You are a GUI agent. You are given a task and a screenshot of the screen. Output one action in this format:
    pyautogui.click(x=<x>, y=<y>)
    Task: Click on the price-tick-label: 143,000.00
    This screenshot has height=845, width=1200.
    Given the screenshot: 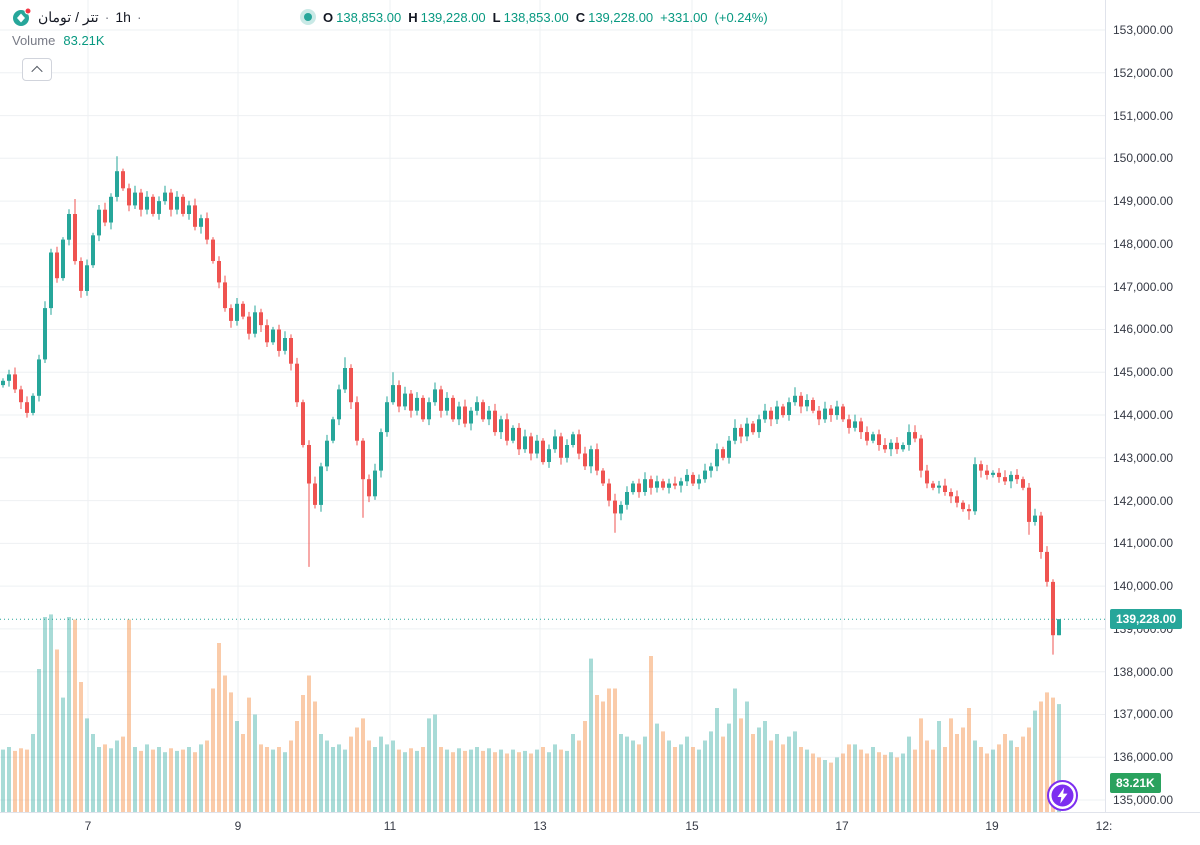 What is the action you would take?
    pyautogui.click(x=1143, y=457)
    